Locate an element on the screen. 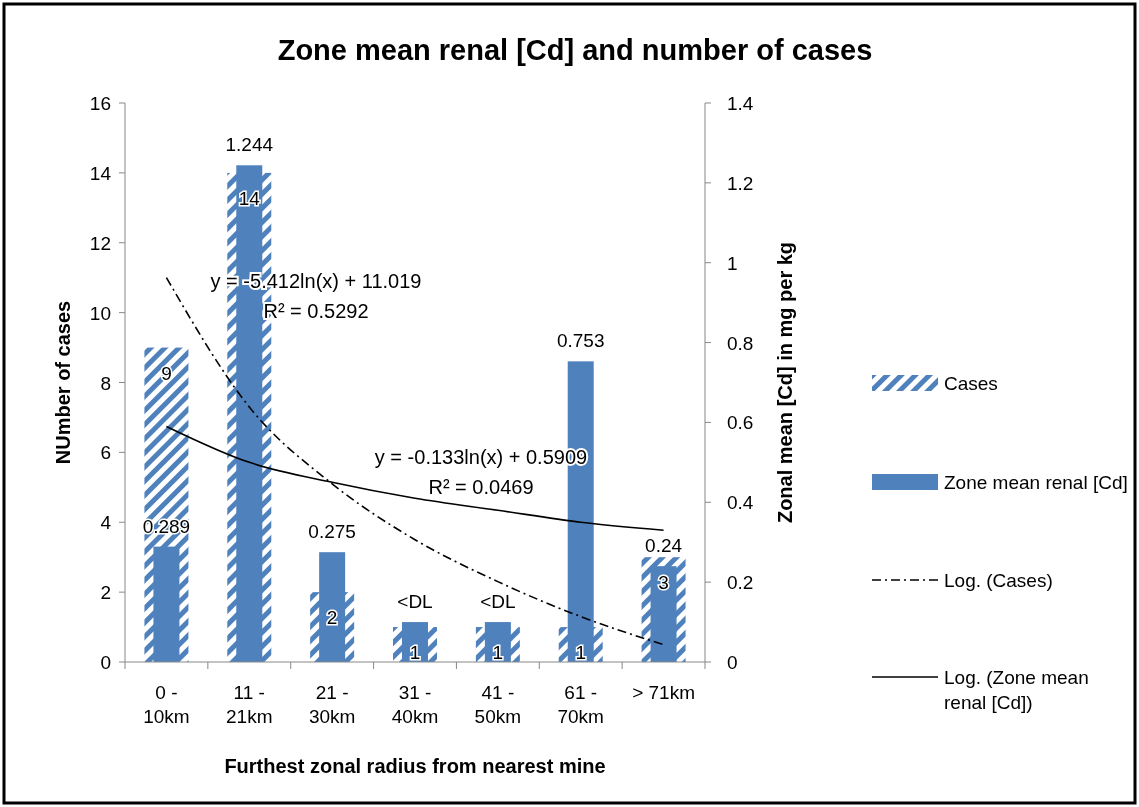 The height and width of the screenshot is (807, 1139). y2-tick-label: 0.8 is located at coordinates (740, 343).